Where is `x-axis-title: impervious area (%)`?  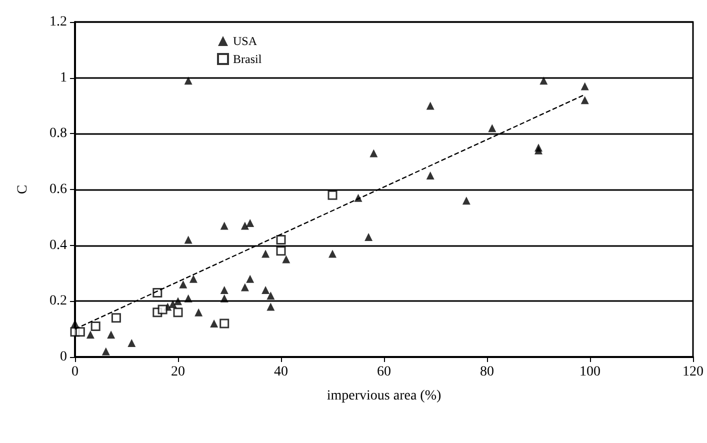 x-axis-title: impervious area (%) is located at coordinates (384, 396).